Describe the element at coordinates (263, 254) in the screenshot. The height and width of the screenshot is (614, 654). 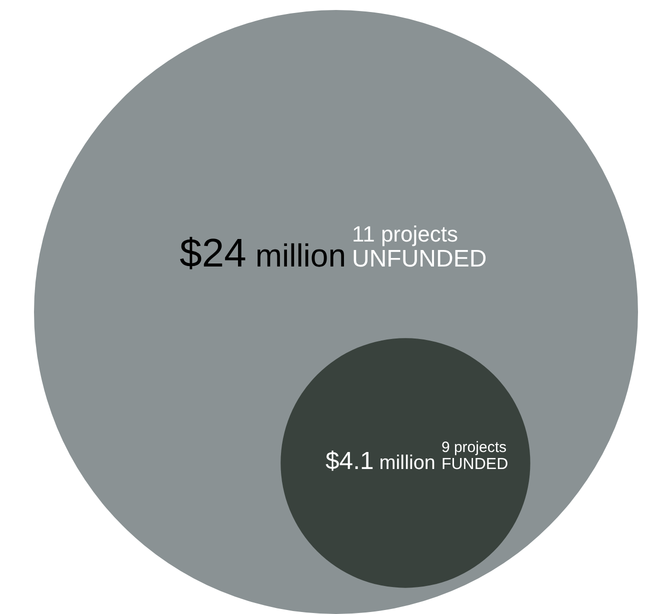
I see `data-label: $24 million` at that location.